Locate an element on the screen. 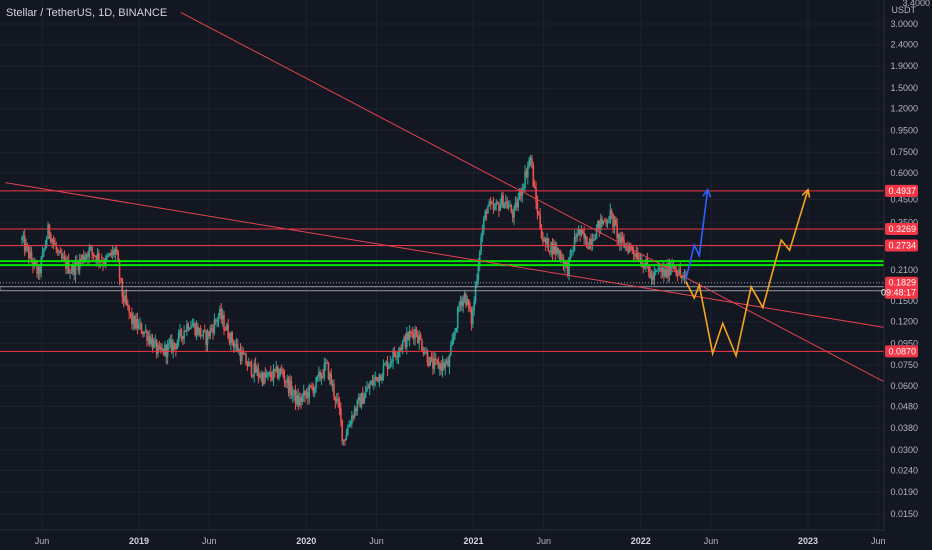 This screenshot has width=932, height=550. price-tick-label: 0.2100 is located at coordinates (904, 270).